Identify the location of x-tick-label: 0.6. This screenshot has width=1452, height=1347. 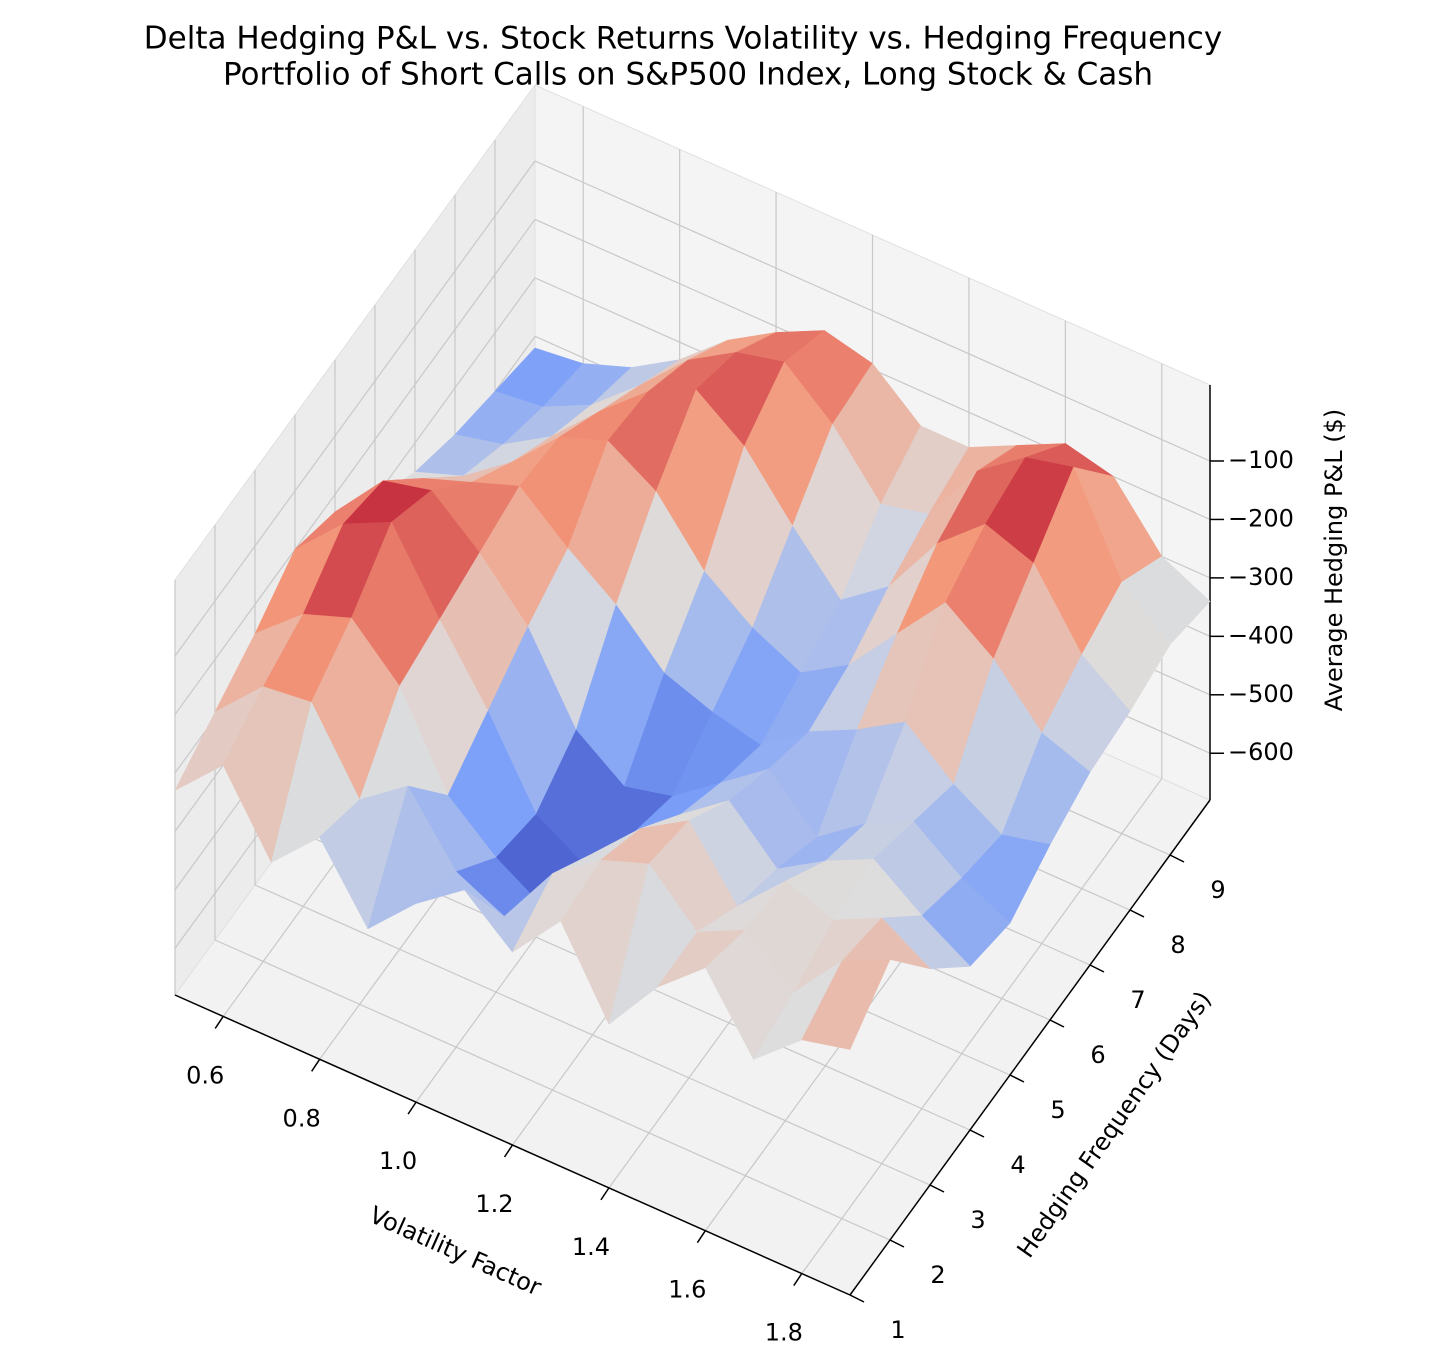
(205, 1075).